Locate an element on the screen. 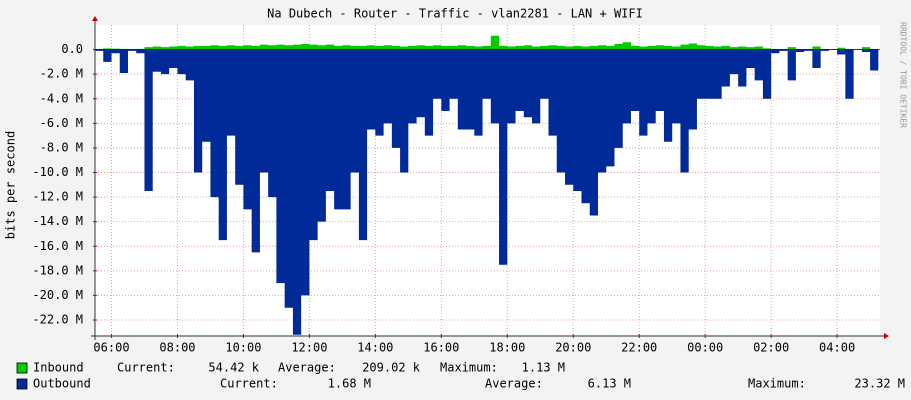 Image resolution: width=911 pixels, height=400 pixels. y-tick-label: -10.0 M is located at coordinates (57, 172).